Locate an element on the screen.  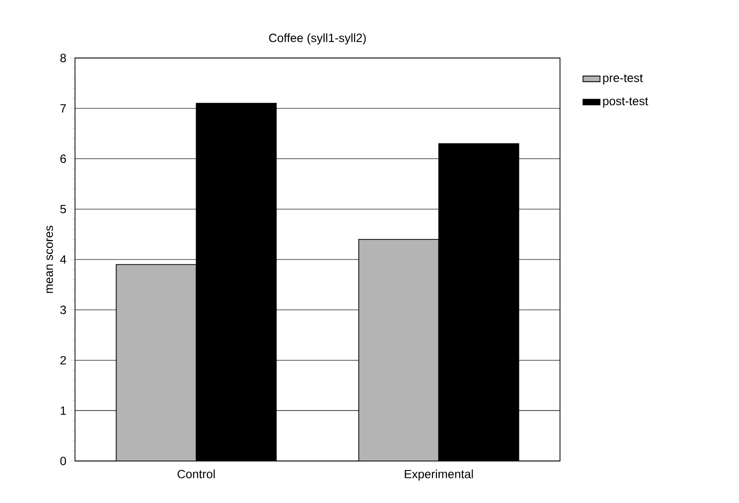
legend-label: post-test is located at coordinates (625, 102).